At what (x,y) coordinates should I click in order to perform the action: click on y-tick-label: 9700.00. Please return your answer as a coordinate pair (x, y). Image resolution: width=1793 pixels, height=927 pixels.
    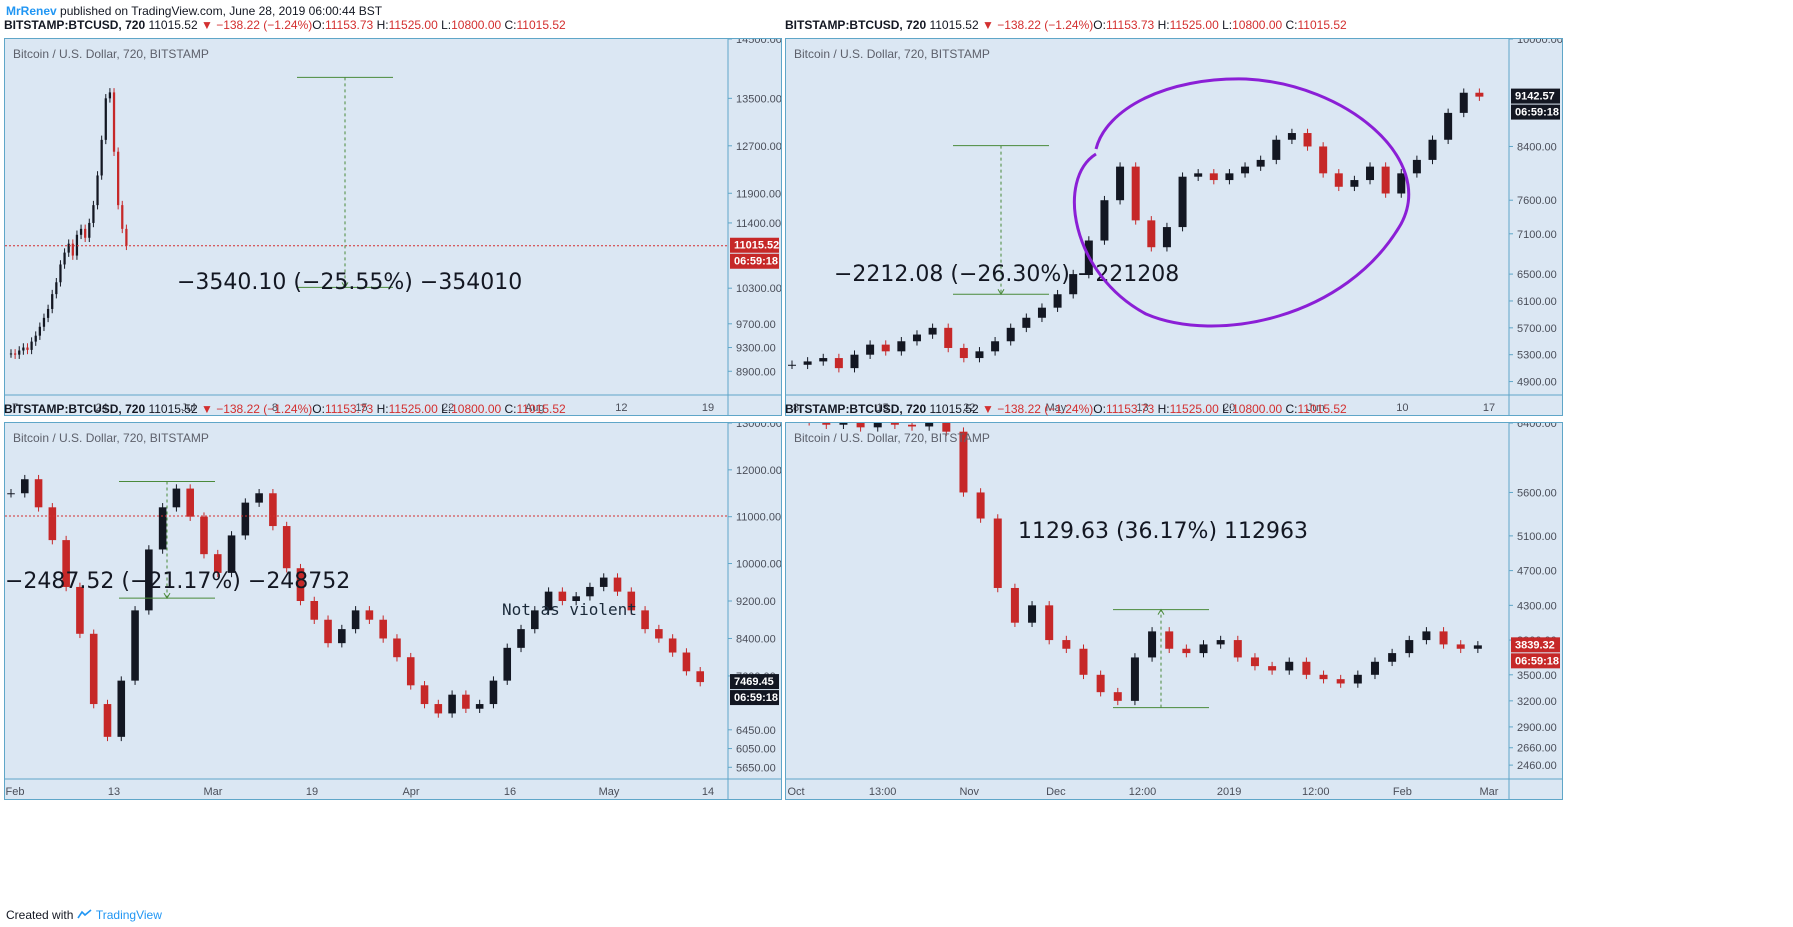
    Looking at the image, I should click on (756, 325).